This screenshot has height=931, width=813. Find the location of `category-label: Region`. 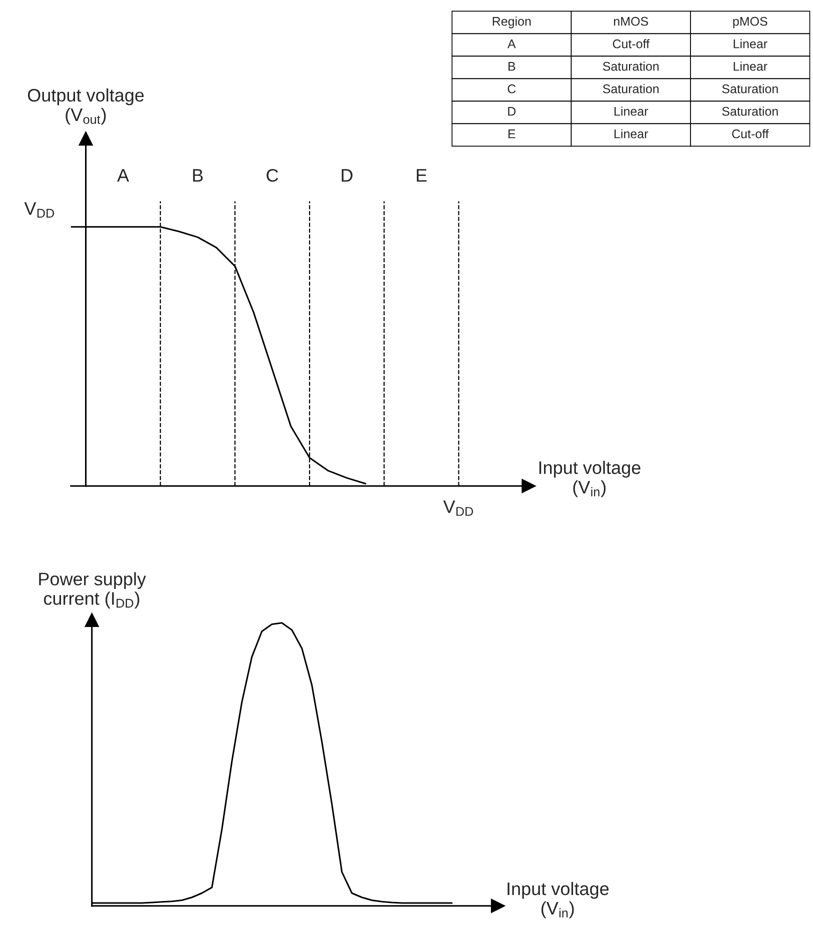

category-label: Region is located at coordinates (511, 22).